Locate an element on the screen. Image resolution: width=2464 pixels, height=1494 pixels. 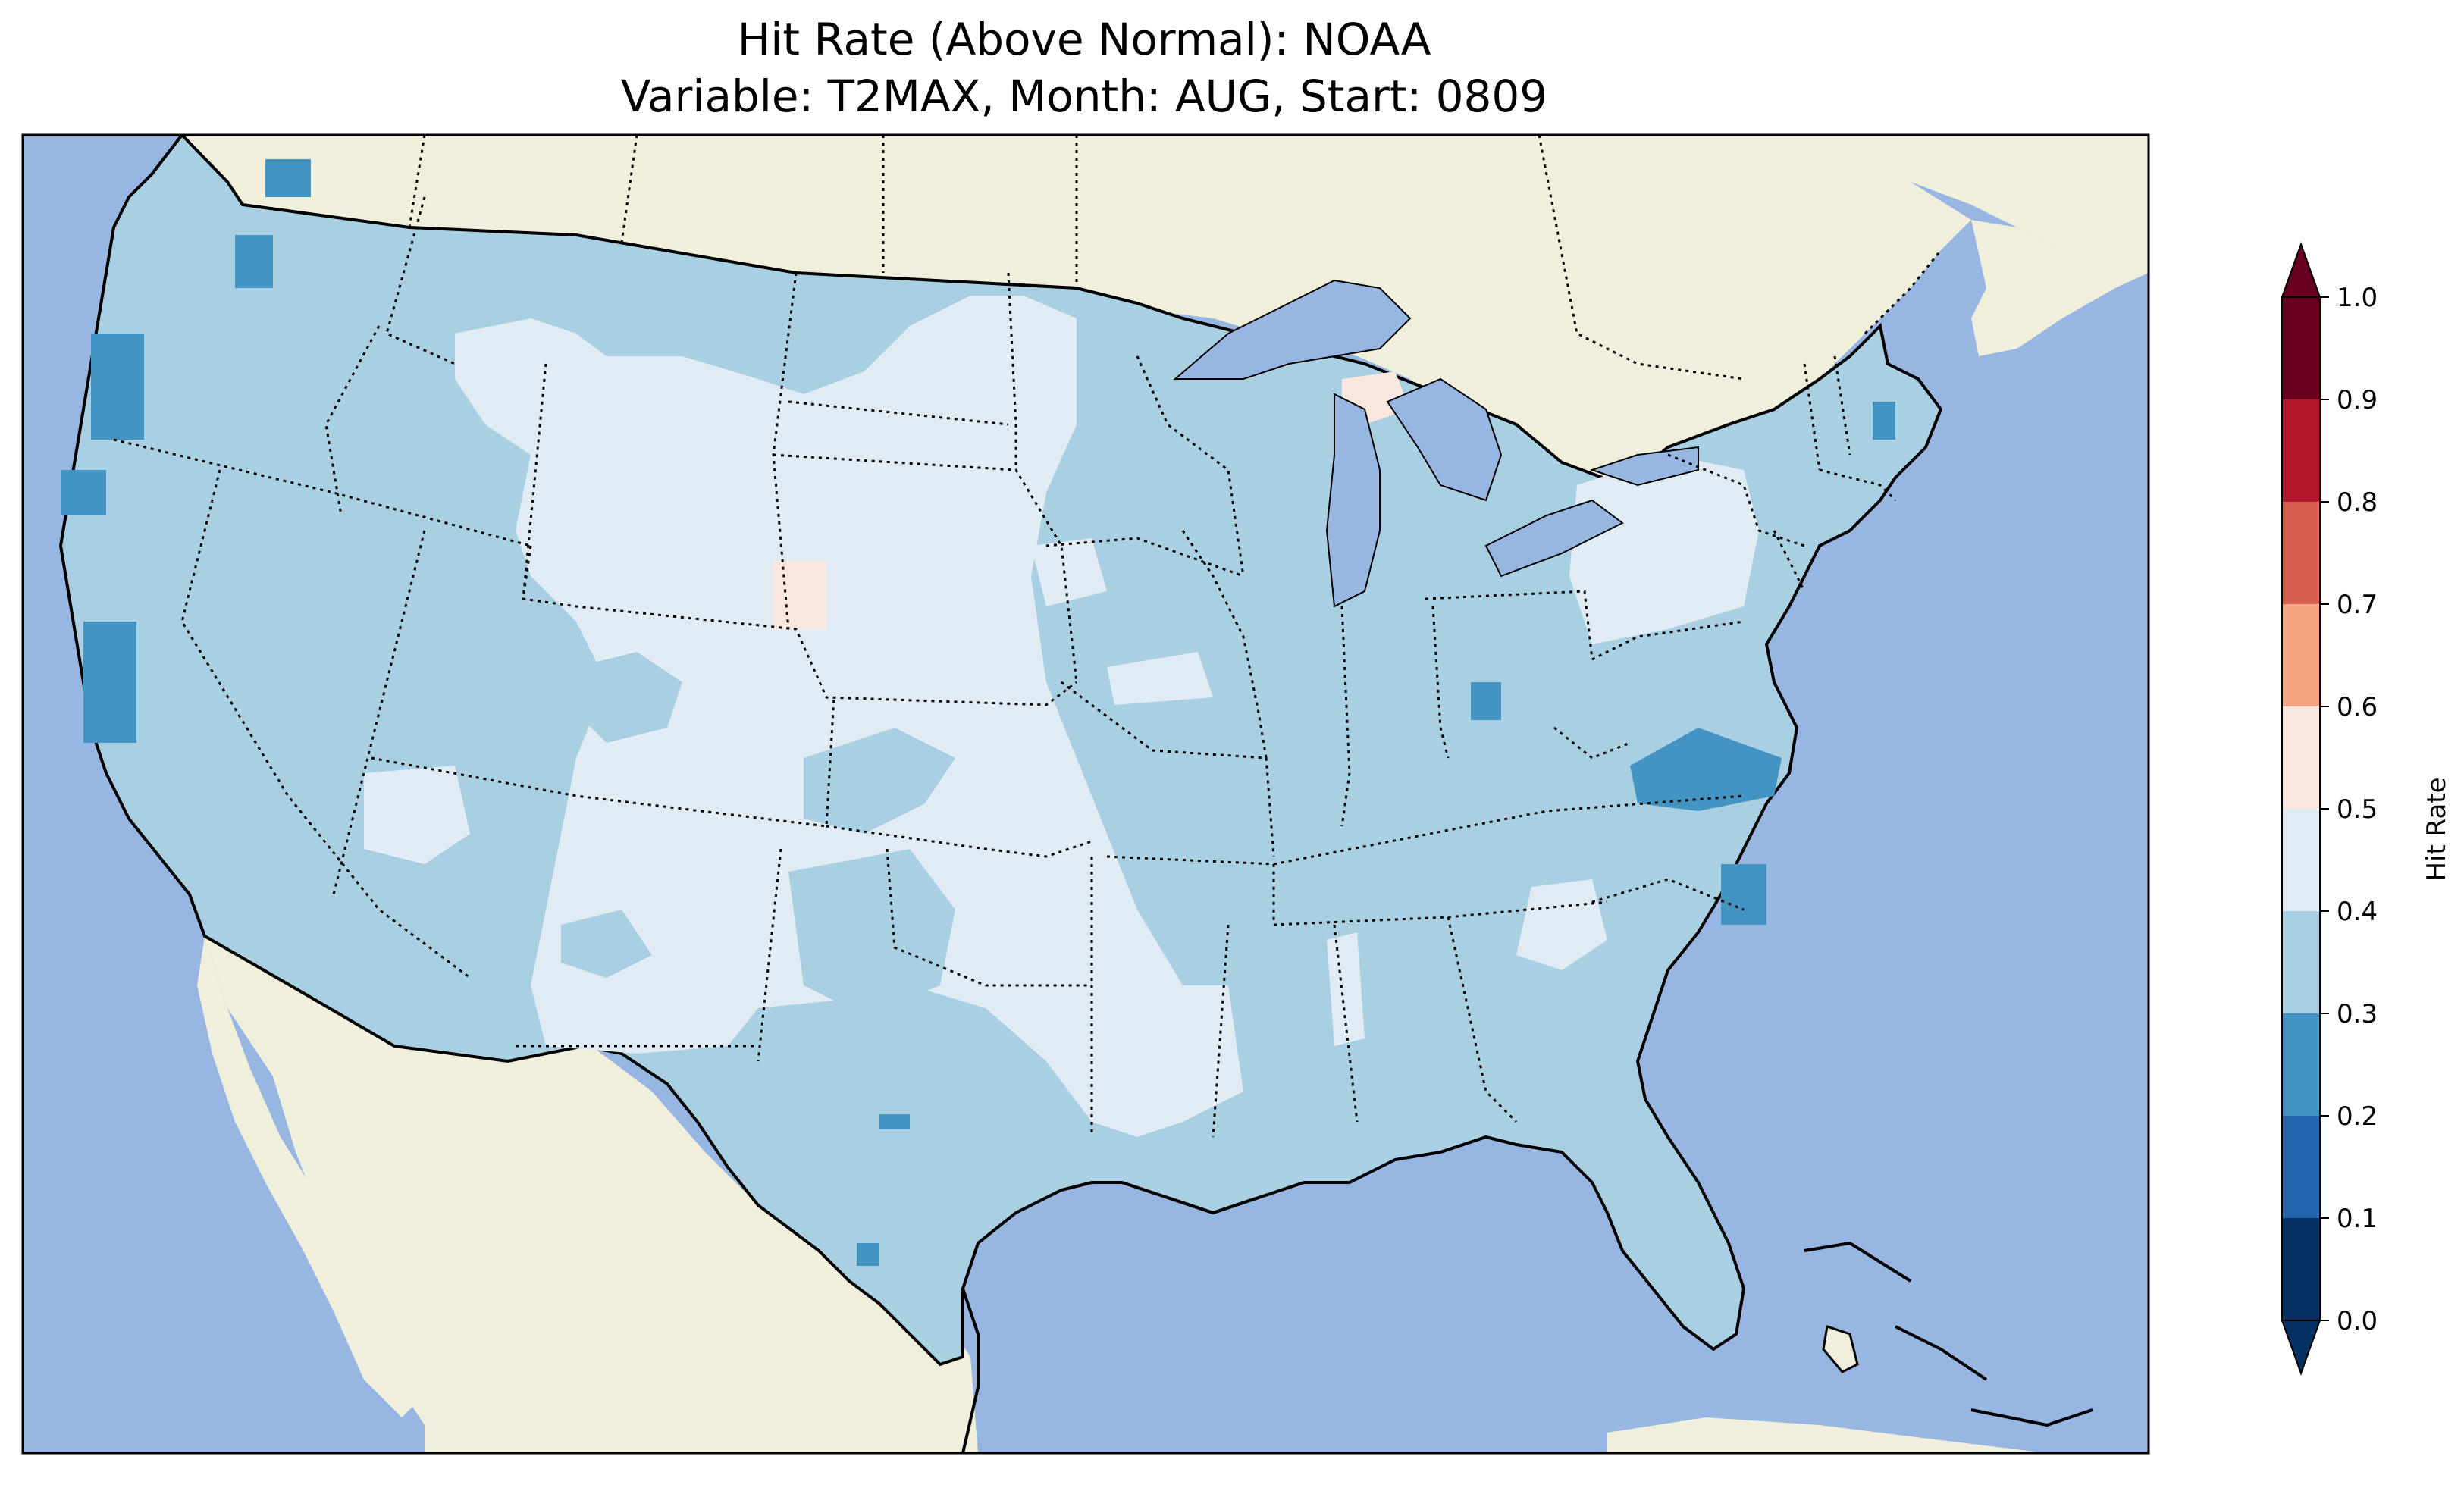
colorbar-tick-label: 0.8 is located at coordinates (2357, 502).